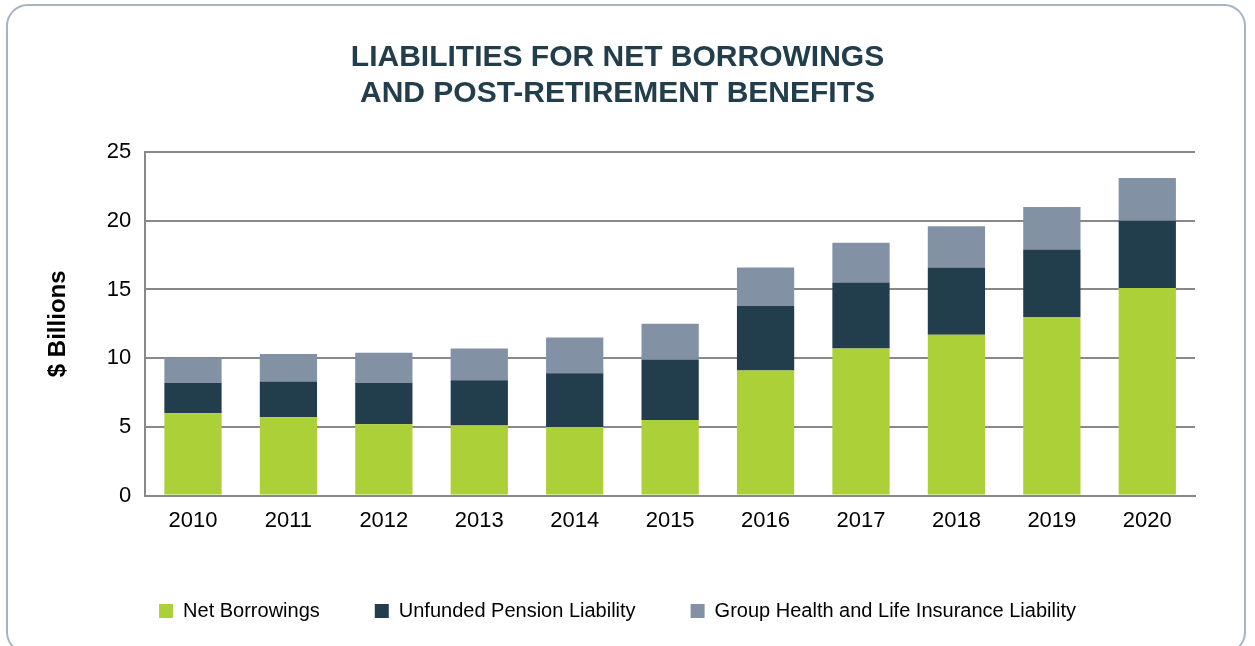  I want to click on x-tick-label: 2012, so click(384, 519).